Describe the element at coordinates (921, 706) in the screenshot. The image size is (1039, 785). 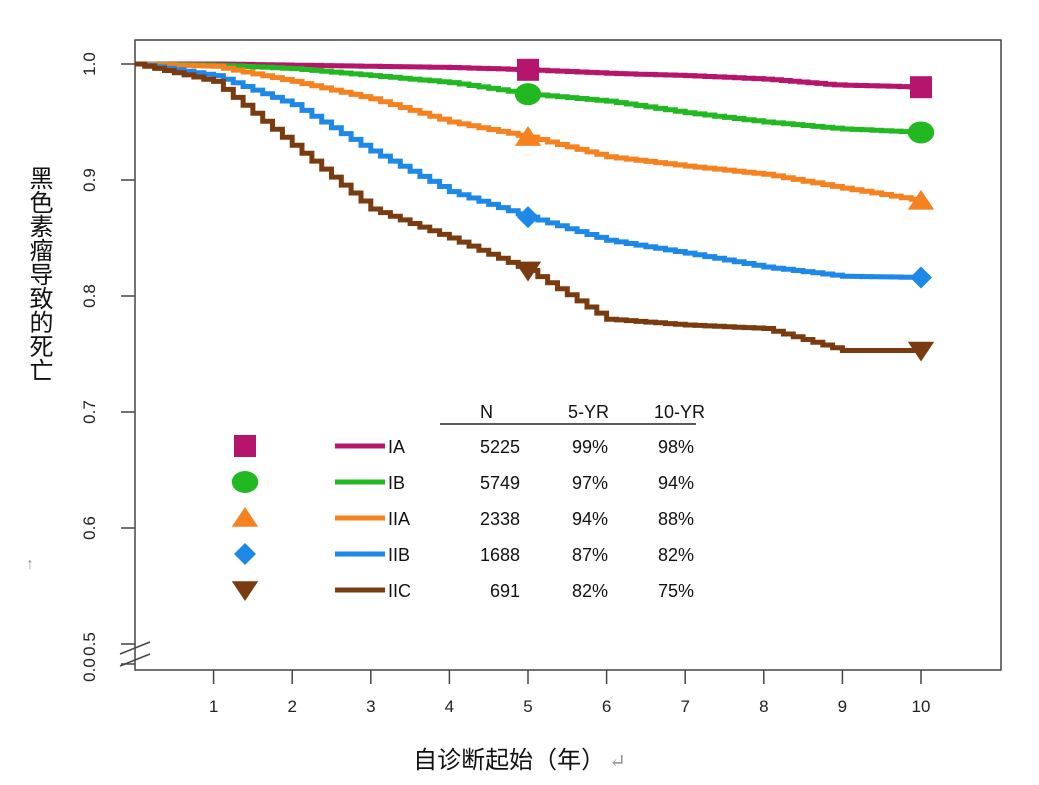
I see `x-tick-label: 10` at that location.